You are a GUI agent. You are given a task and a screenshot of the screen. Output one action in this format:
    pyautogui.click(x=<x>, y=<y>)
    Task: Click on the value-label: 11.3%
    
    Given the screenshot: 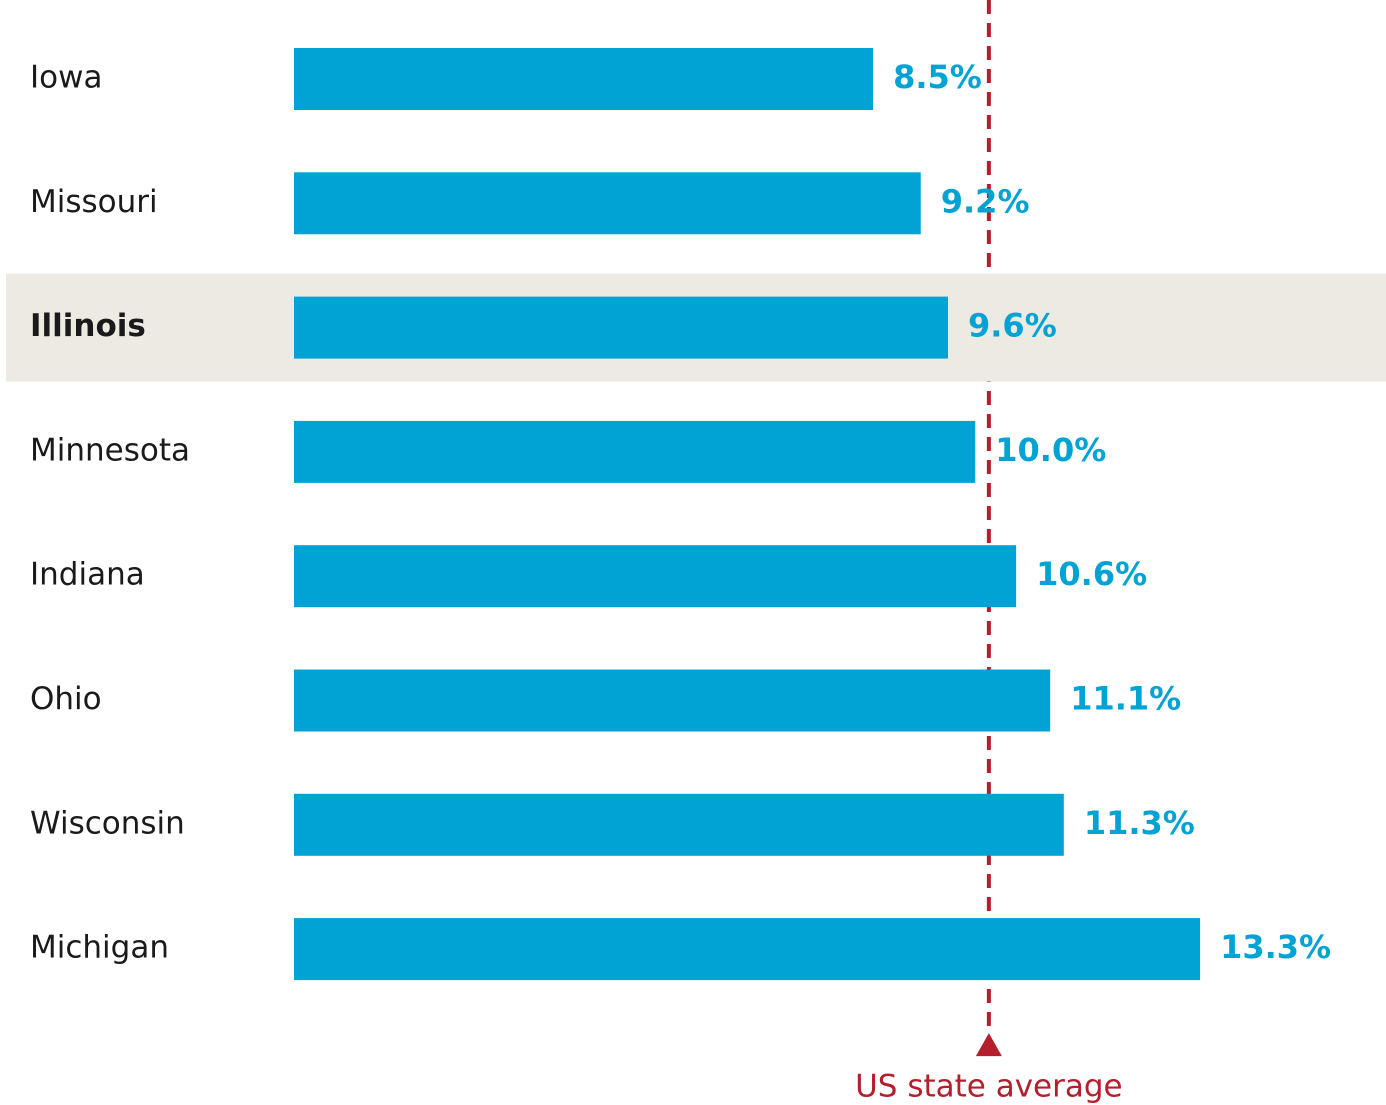 What is the action you would take?
    pyautogui.click(x=1139, y=823)
    